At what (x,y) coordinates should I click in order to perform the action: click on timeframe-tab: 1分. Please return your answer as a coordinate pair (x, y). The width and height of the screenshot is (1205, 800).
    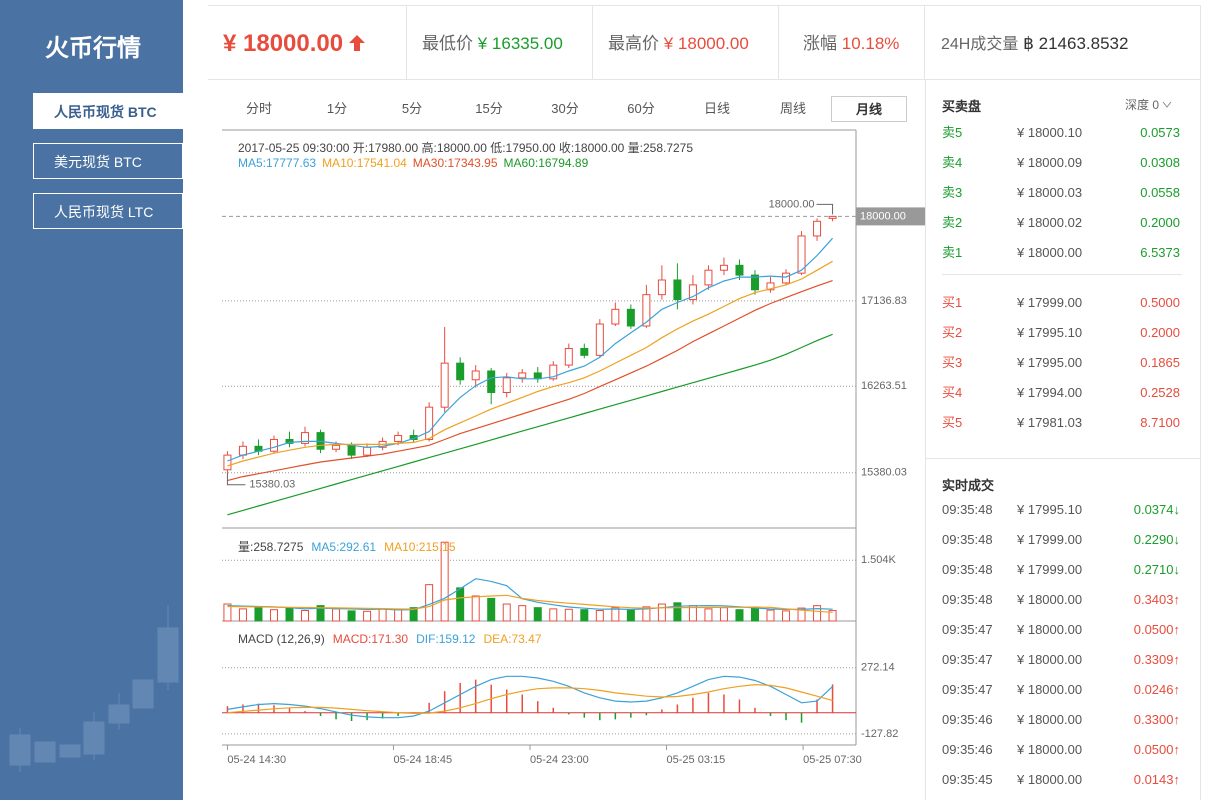
    Looking at the image, I should click on (337, 108).